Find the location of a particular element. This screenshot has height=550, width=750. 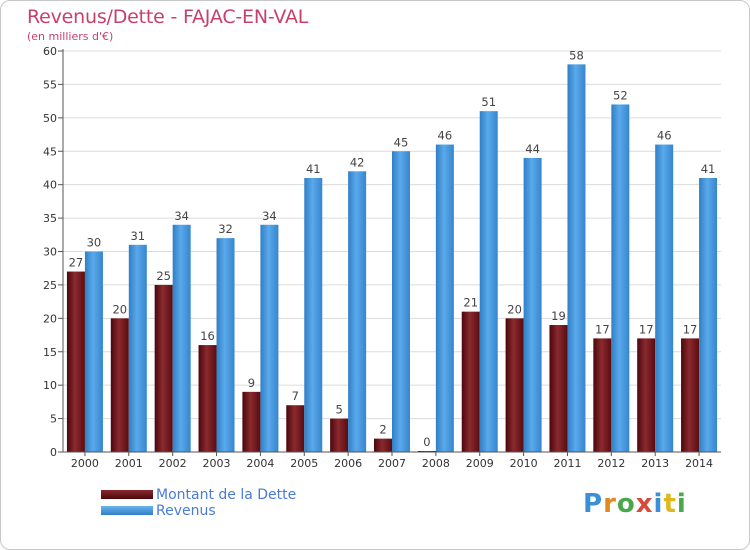

logo-letter: P is located at coordinates (593, 504).